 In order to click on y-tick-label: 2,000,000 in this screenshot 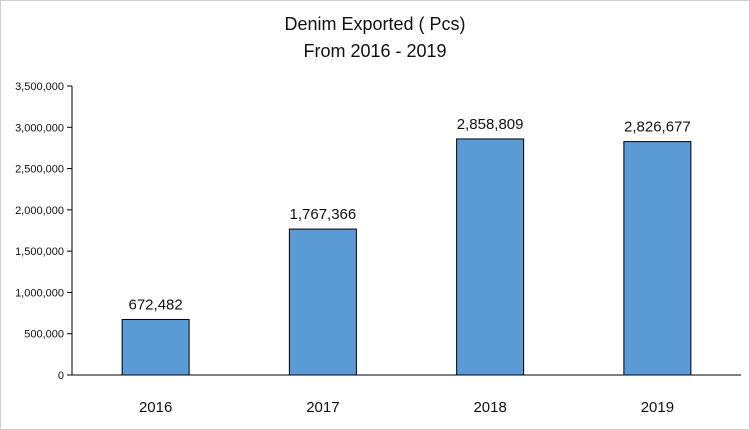, I will do `click(39, 211)`.